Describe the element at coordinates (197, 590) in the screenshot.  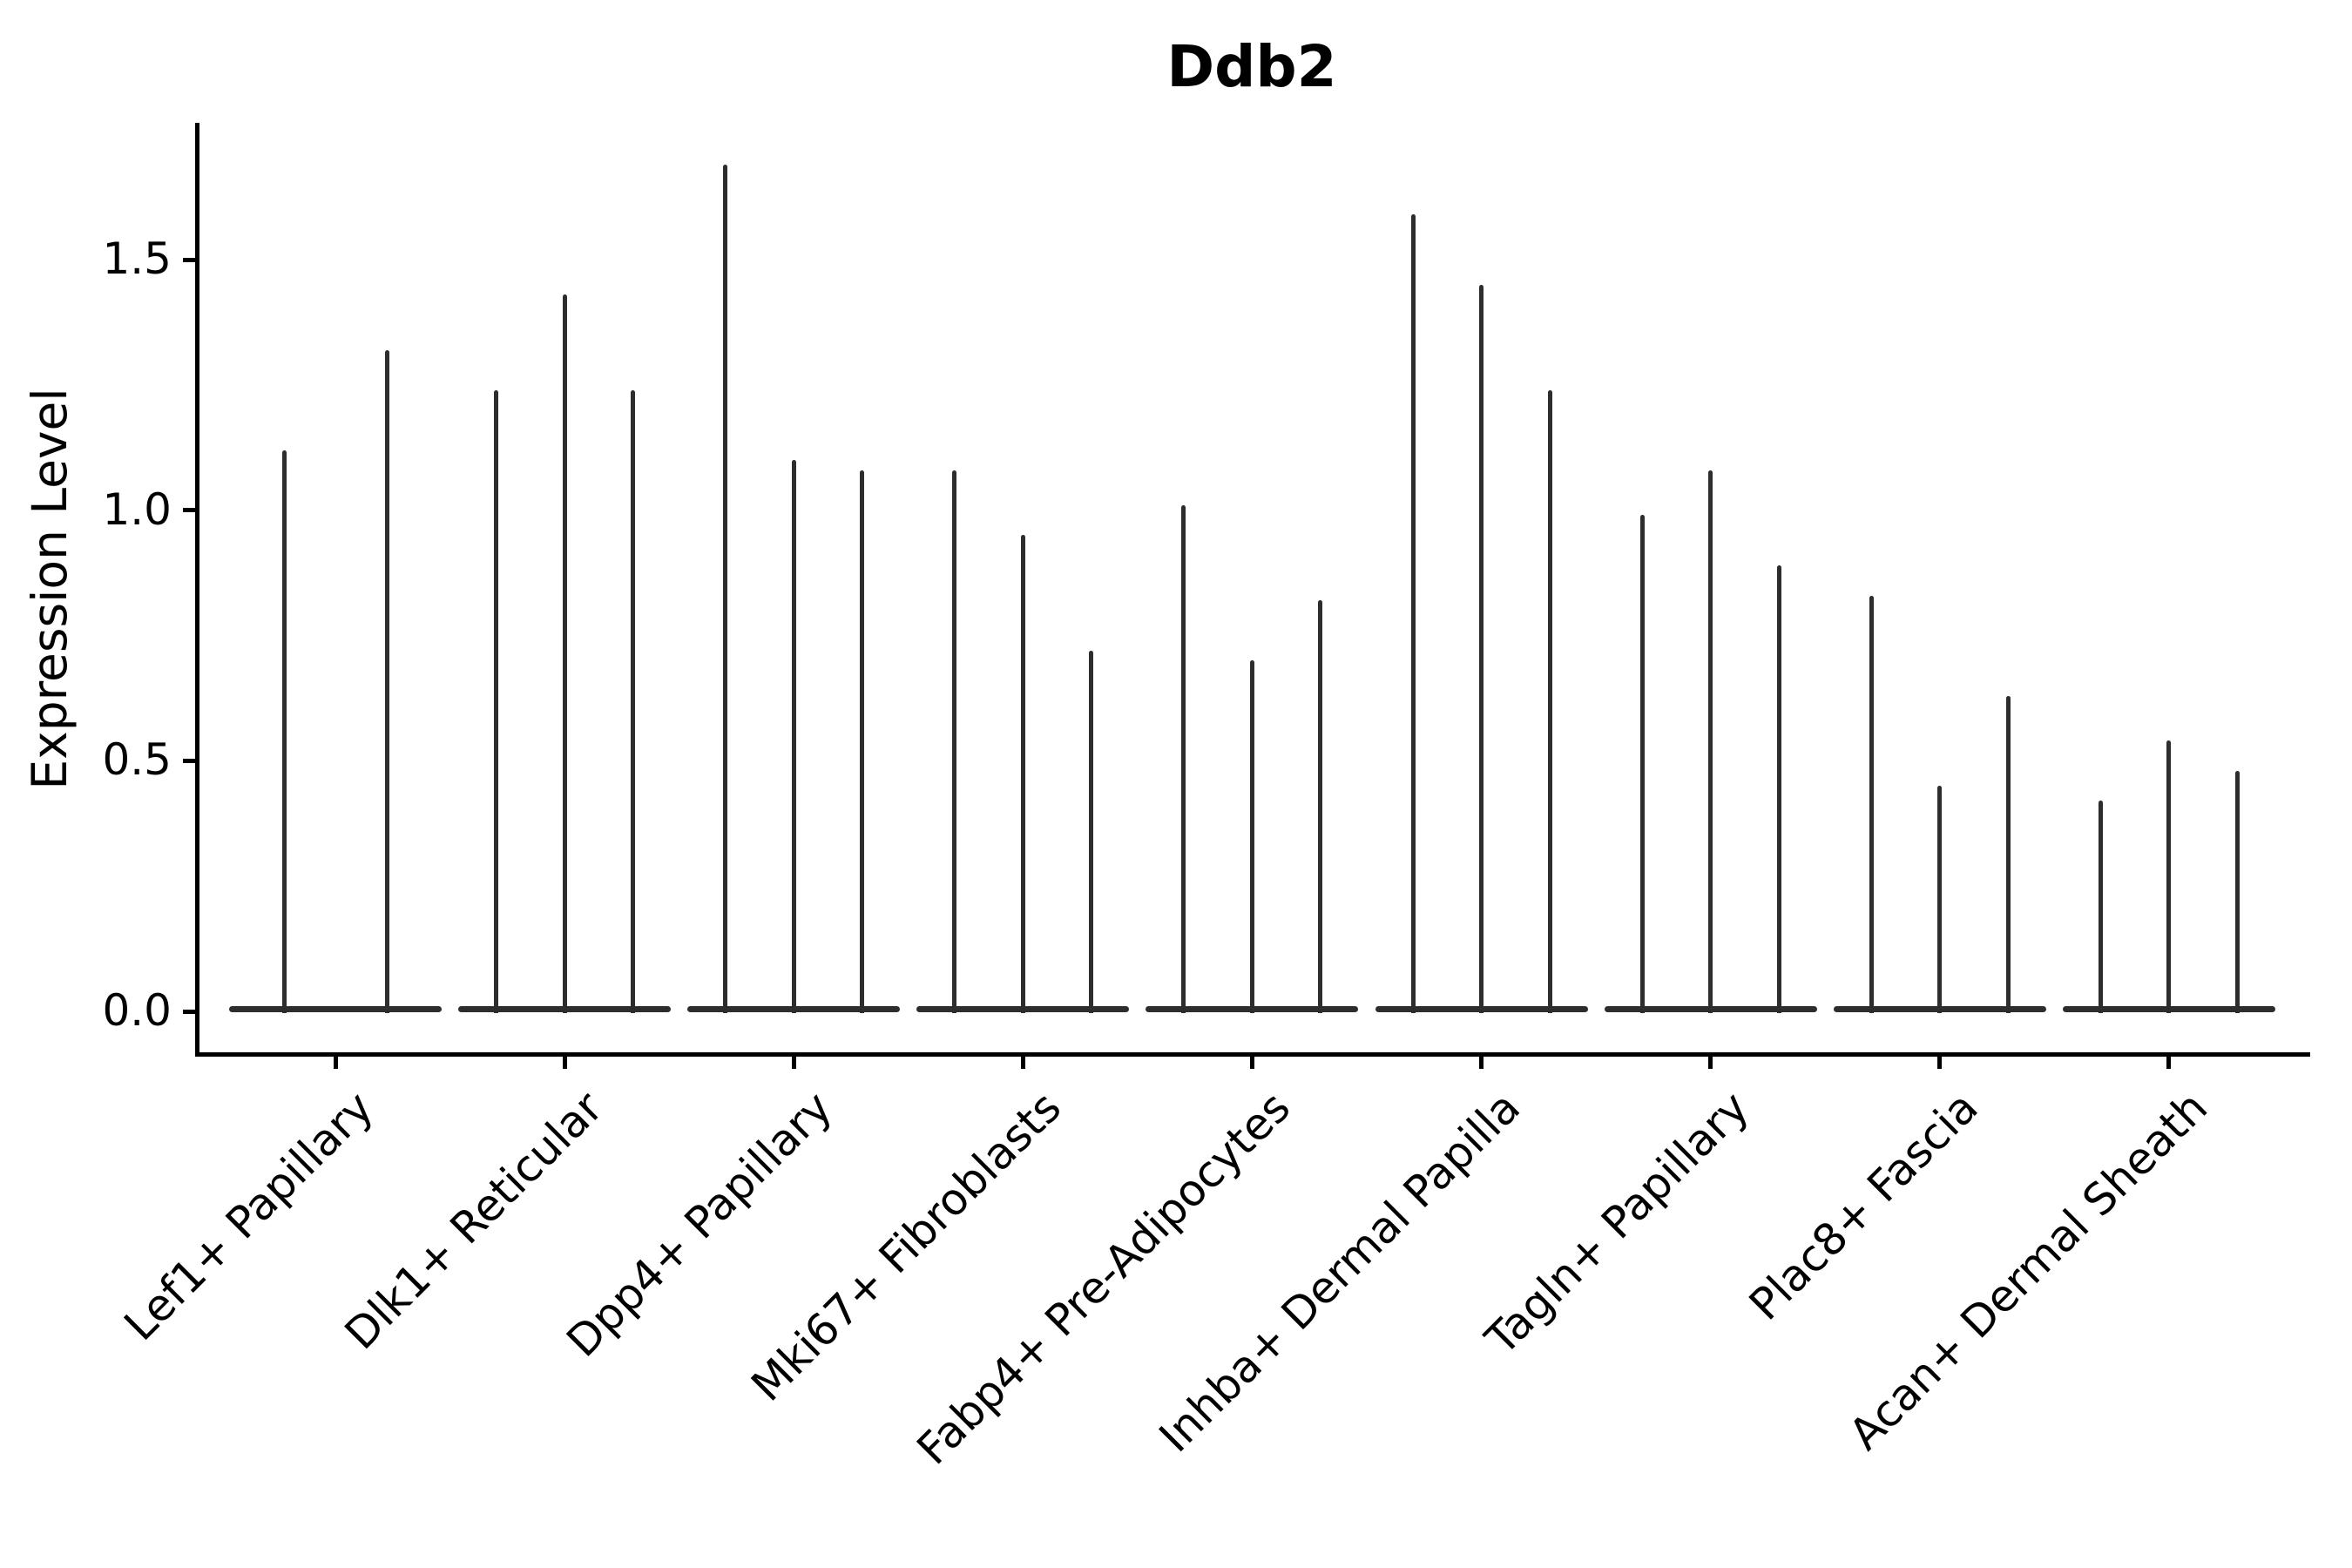
I see `y-axis-spine` at that location.